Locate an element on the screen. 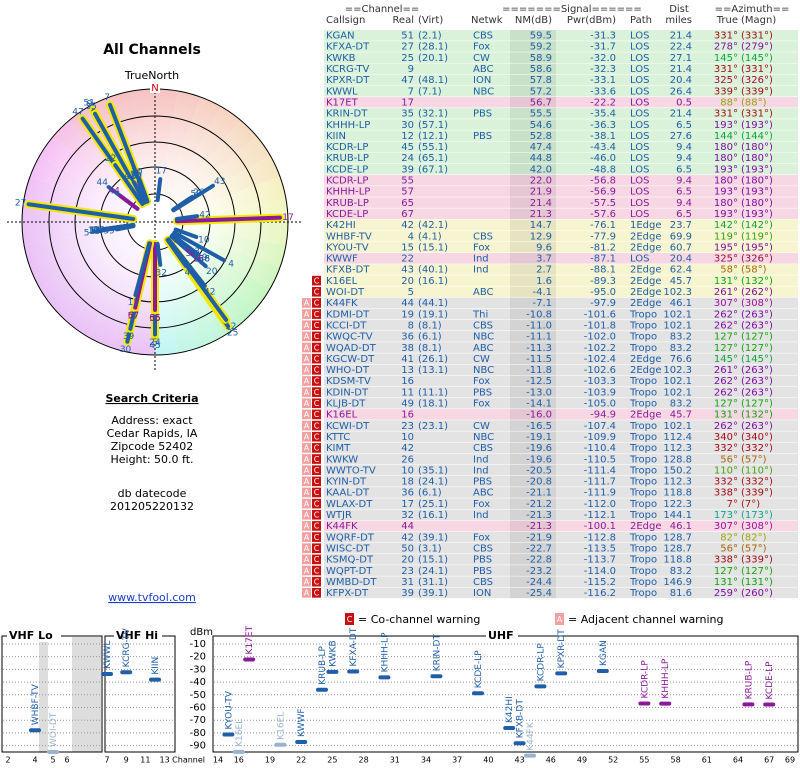 The width and height of the screenshot is (800, 768). cell: Ind is located at coordinates (481, 515).